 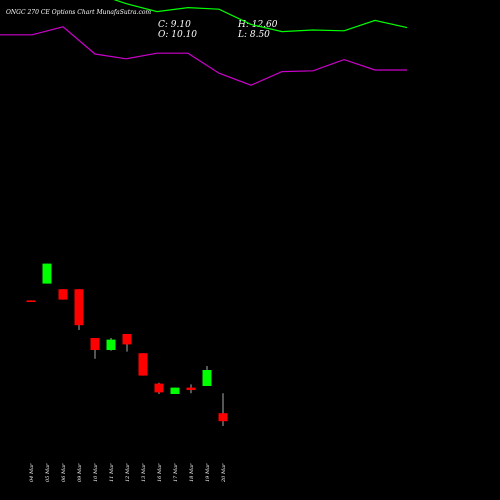 What do you see at coordinates (80, 472) in the screenshot?
I see `x-tick-label: 09 Mar` at bounding box center [80, 472].